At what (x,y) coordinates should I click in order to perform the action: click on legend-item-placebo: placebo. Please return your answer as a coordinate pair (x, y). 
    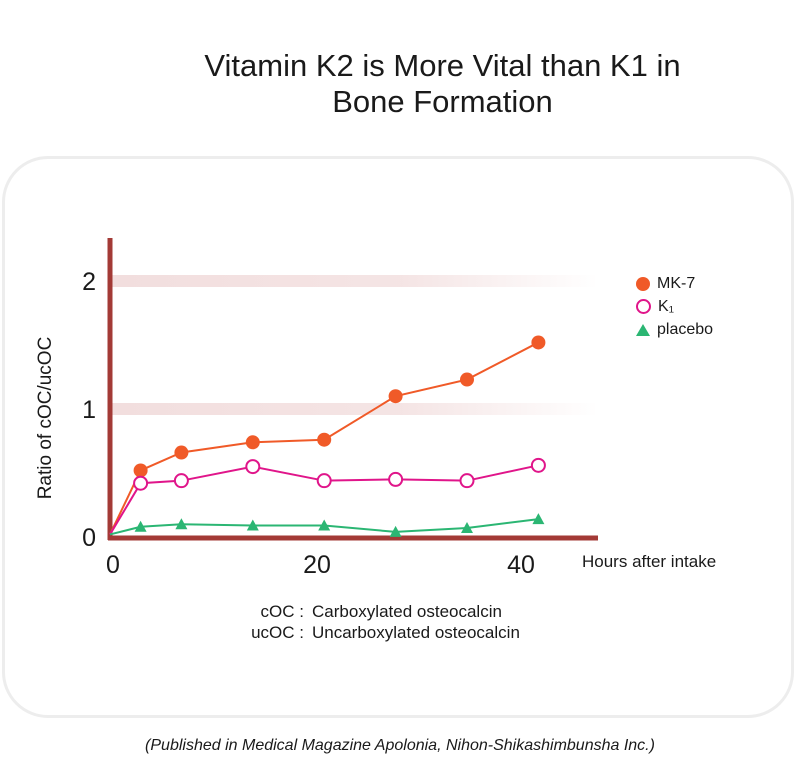
    Looking at the image, I should click on (674, 329).